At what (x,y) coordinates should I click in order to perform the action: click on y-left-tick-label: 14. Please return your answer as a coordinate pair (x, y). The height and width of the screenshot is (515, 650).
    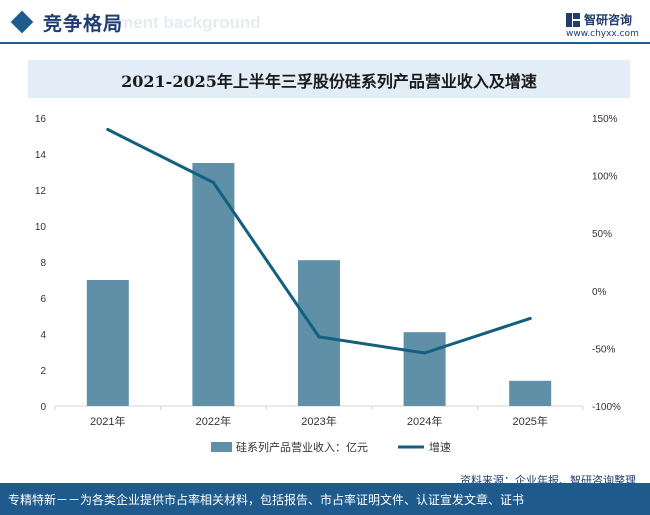
    Looking at the image, I should click on (41, 155).